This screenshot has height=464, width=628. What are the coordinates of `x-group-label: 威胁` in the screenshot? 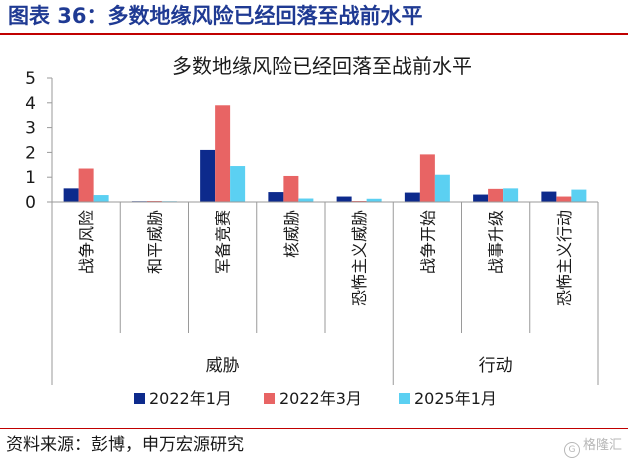 It's located at (223, 366).